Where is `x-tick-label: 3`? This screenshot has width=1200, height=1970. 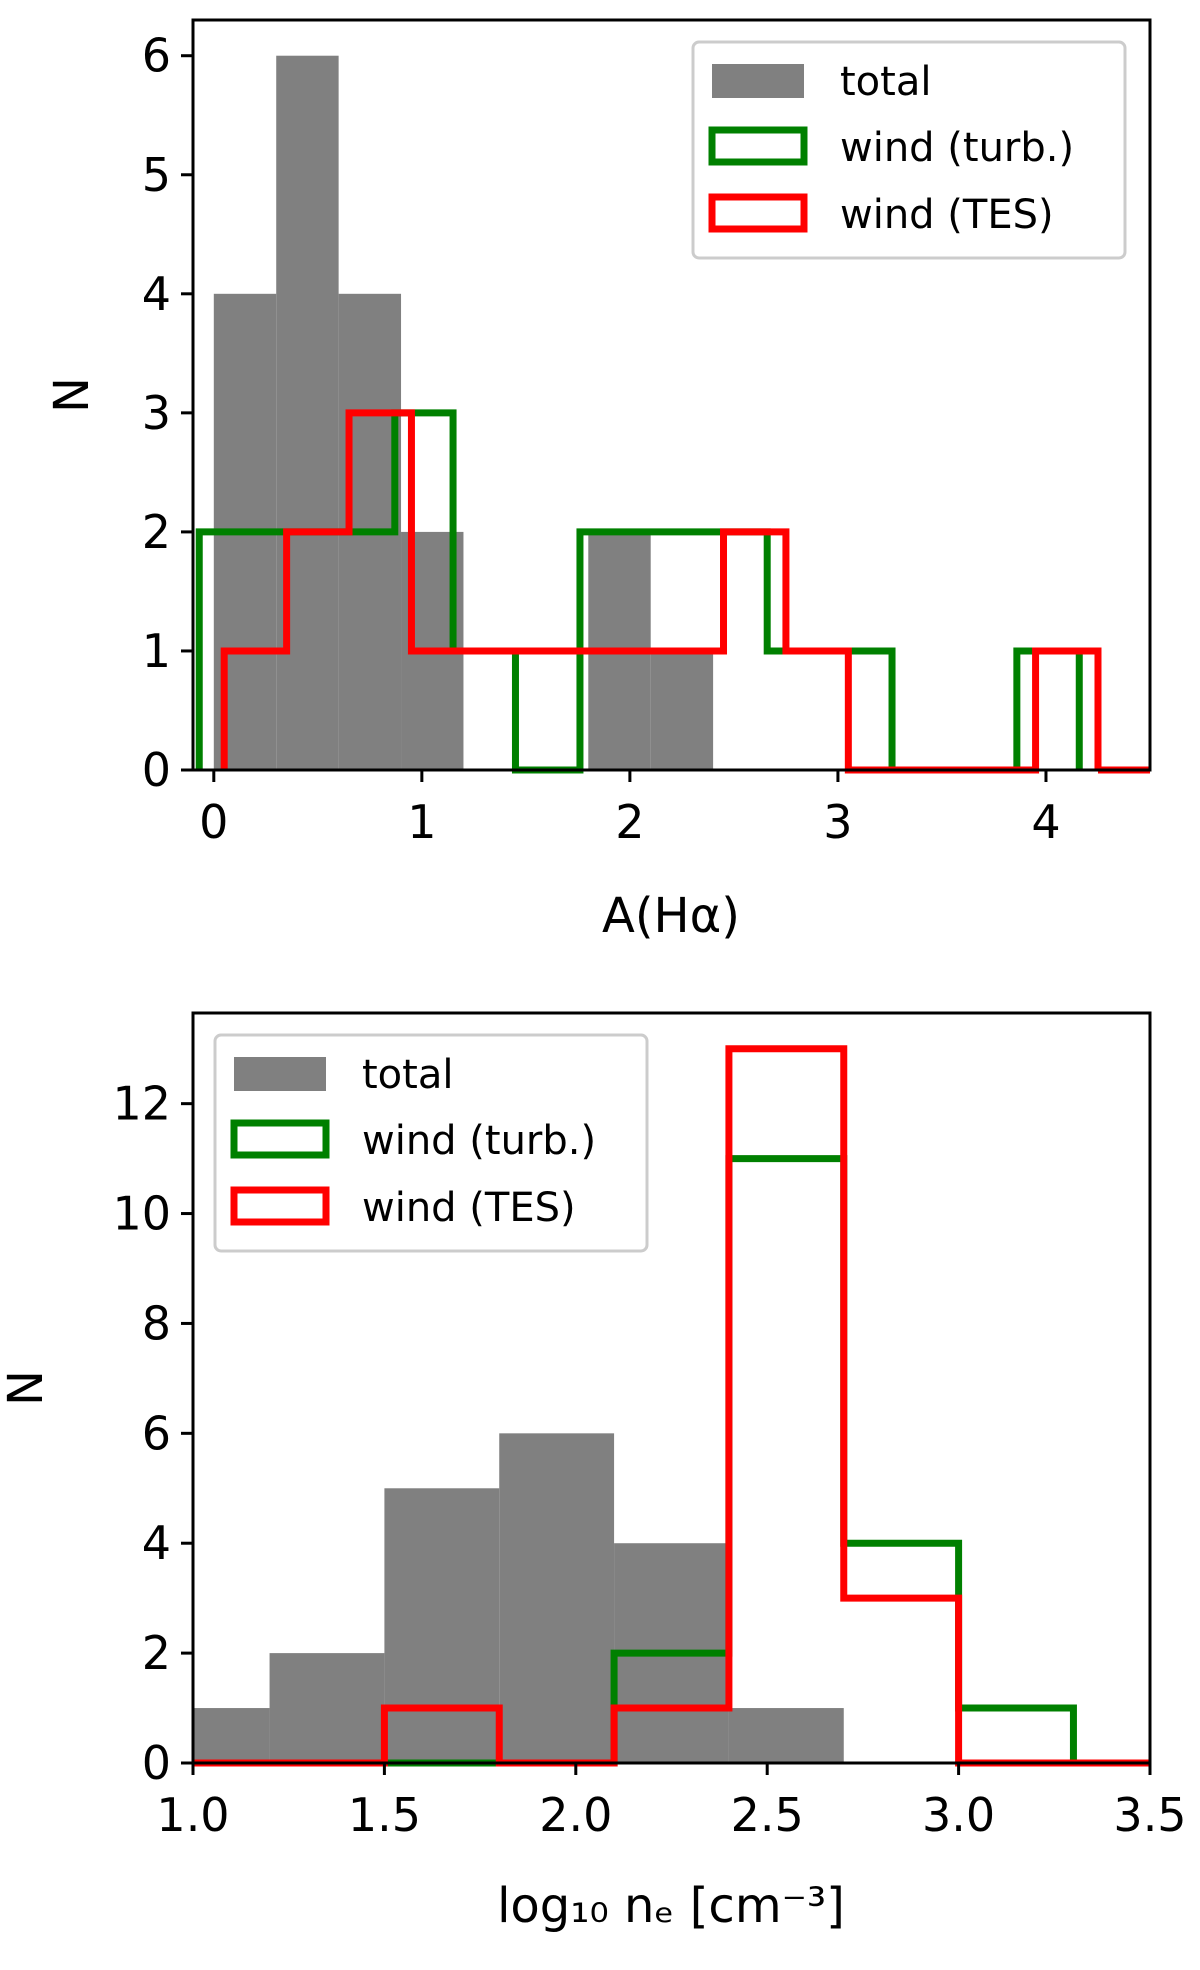
x-tick-label: 3 is located at coordinates (837, 822).